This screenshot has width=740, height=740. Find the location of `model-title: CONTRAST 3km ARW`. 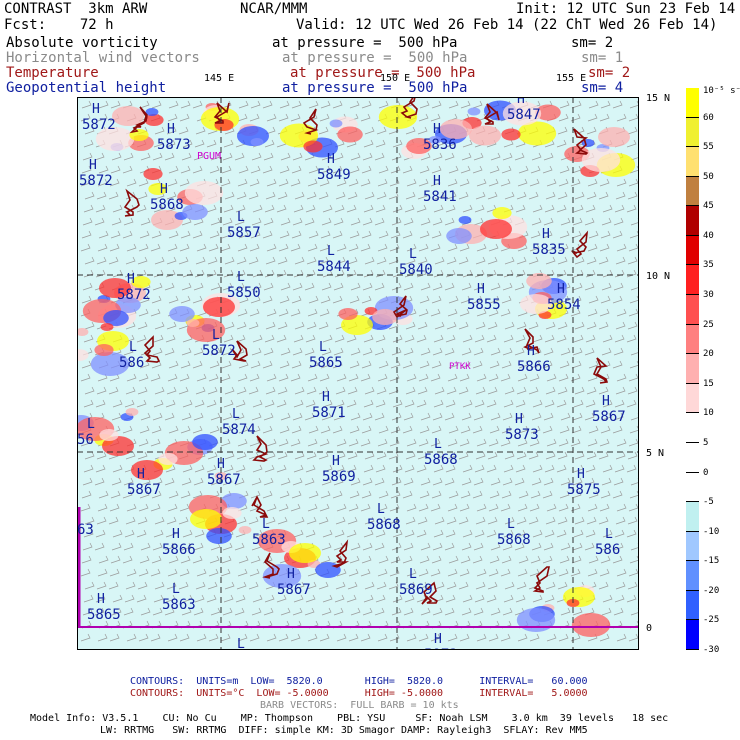

model-title: CONTRAST 3km ARW is located at coordinates (76, 9).